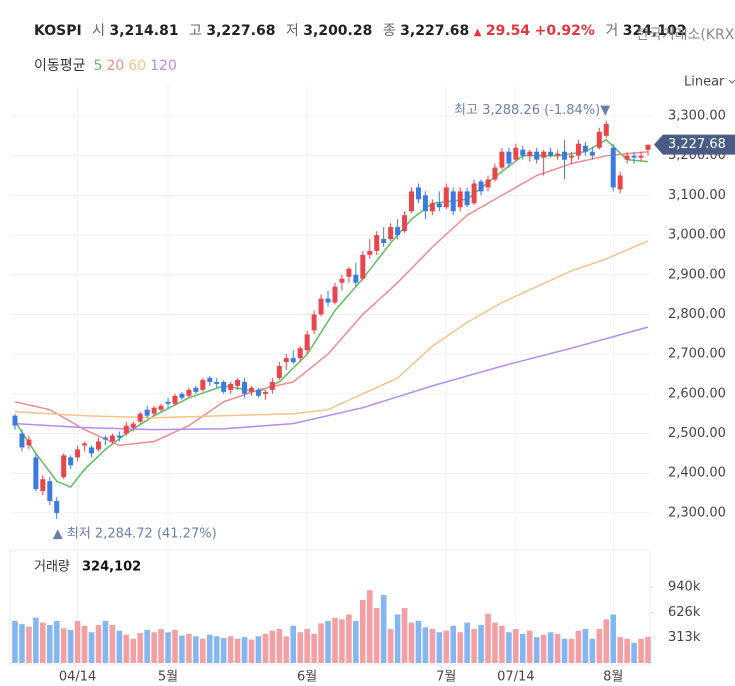 The height and width of the screenshot is (686, 735). I want to click on x-tick-label: 04/14, so click(77, 677).